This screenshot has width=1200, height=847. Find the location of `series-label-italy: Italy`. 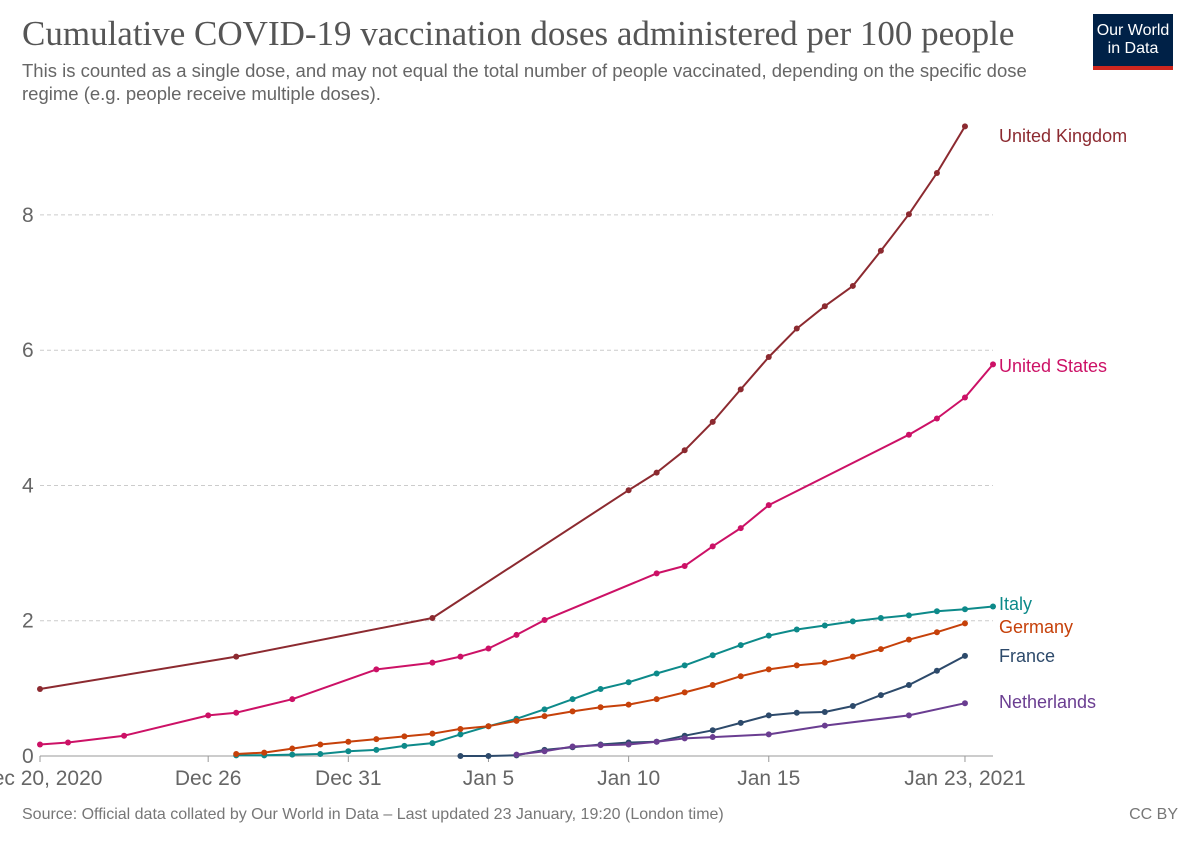

series-label-italy: Italy is located at coordinates (1015, 604).